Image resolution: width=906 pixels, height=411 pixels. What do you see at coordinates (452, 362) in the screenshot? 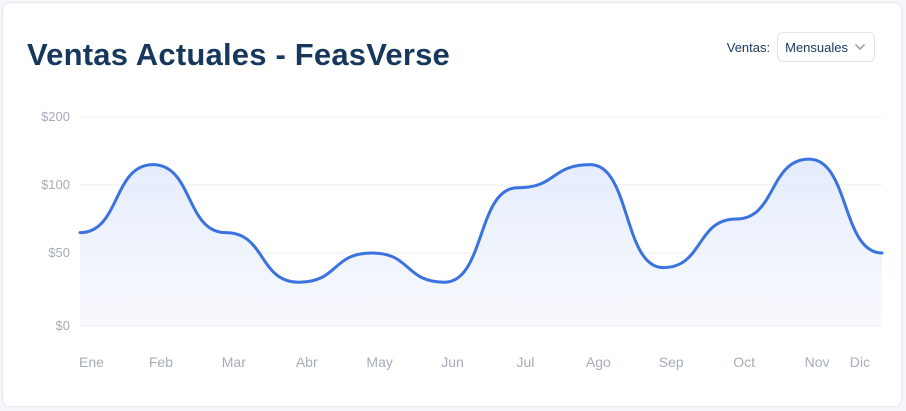
I see `x-tick-label: Jun` at bounding box center [452, 362].